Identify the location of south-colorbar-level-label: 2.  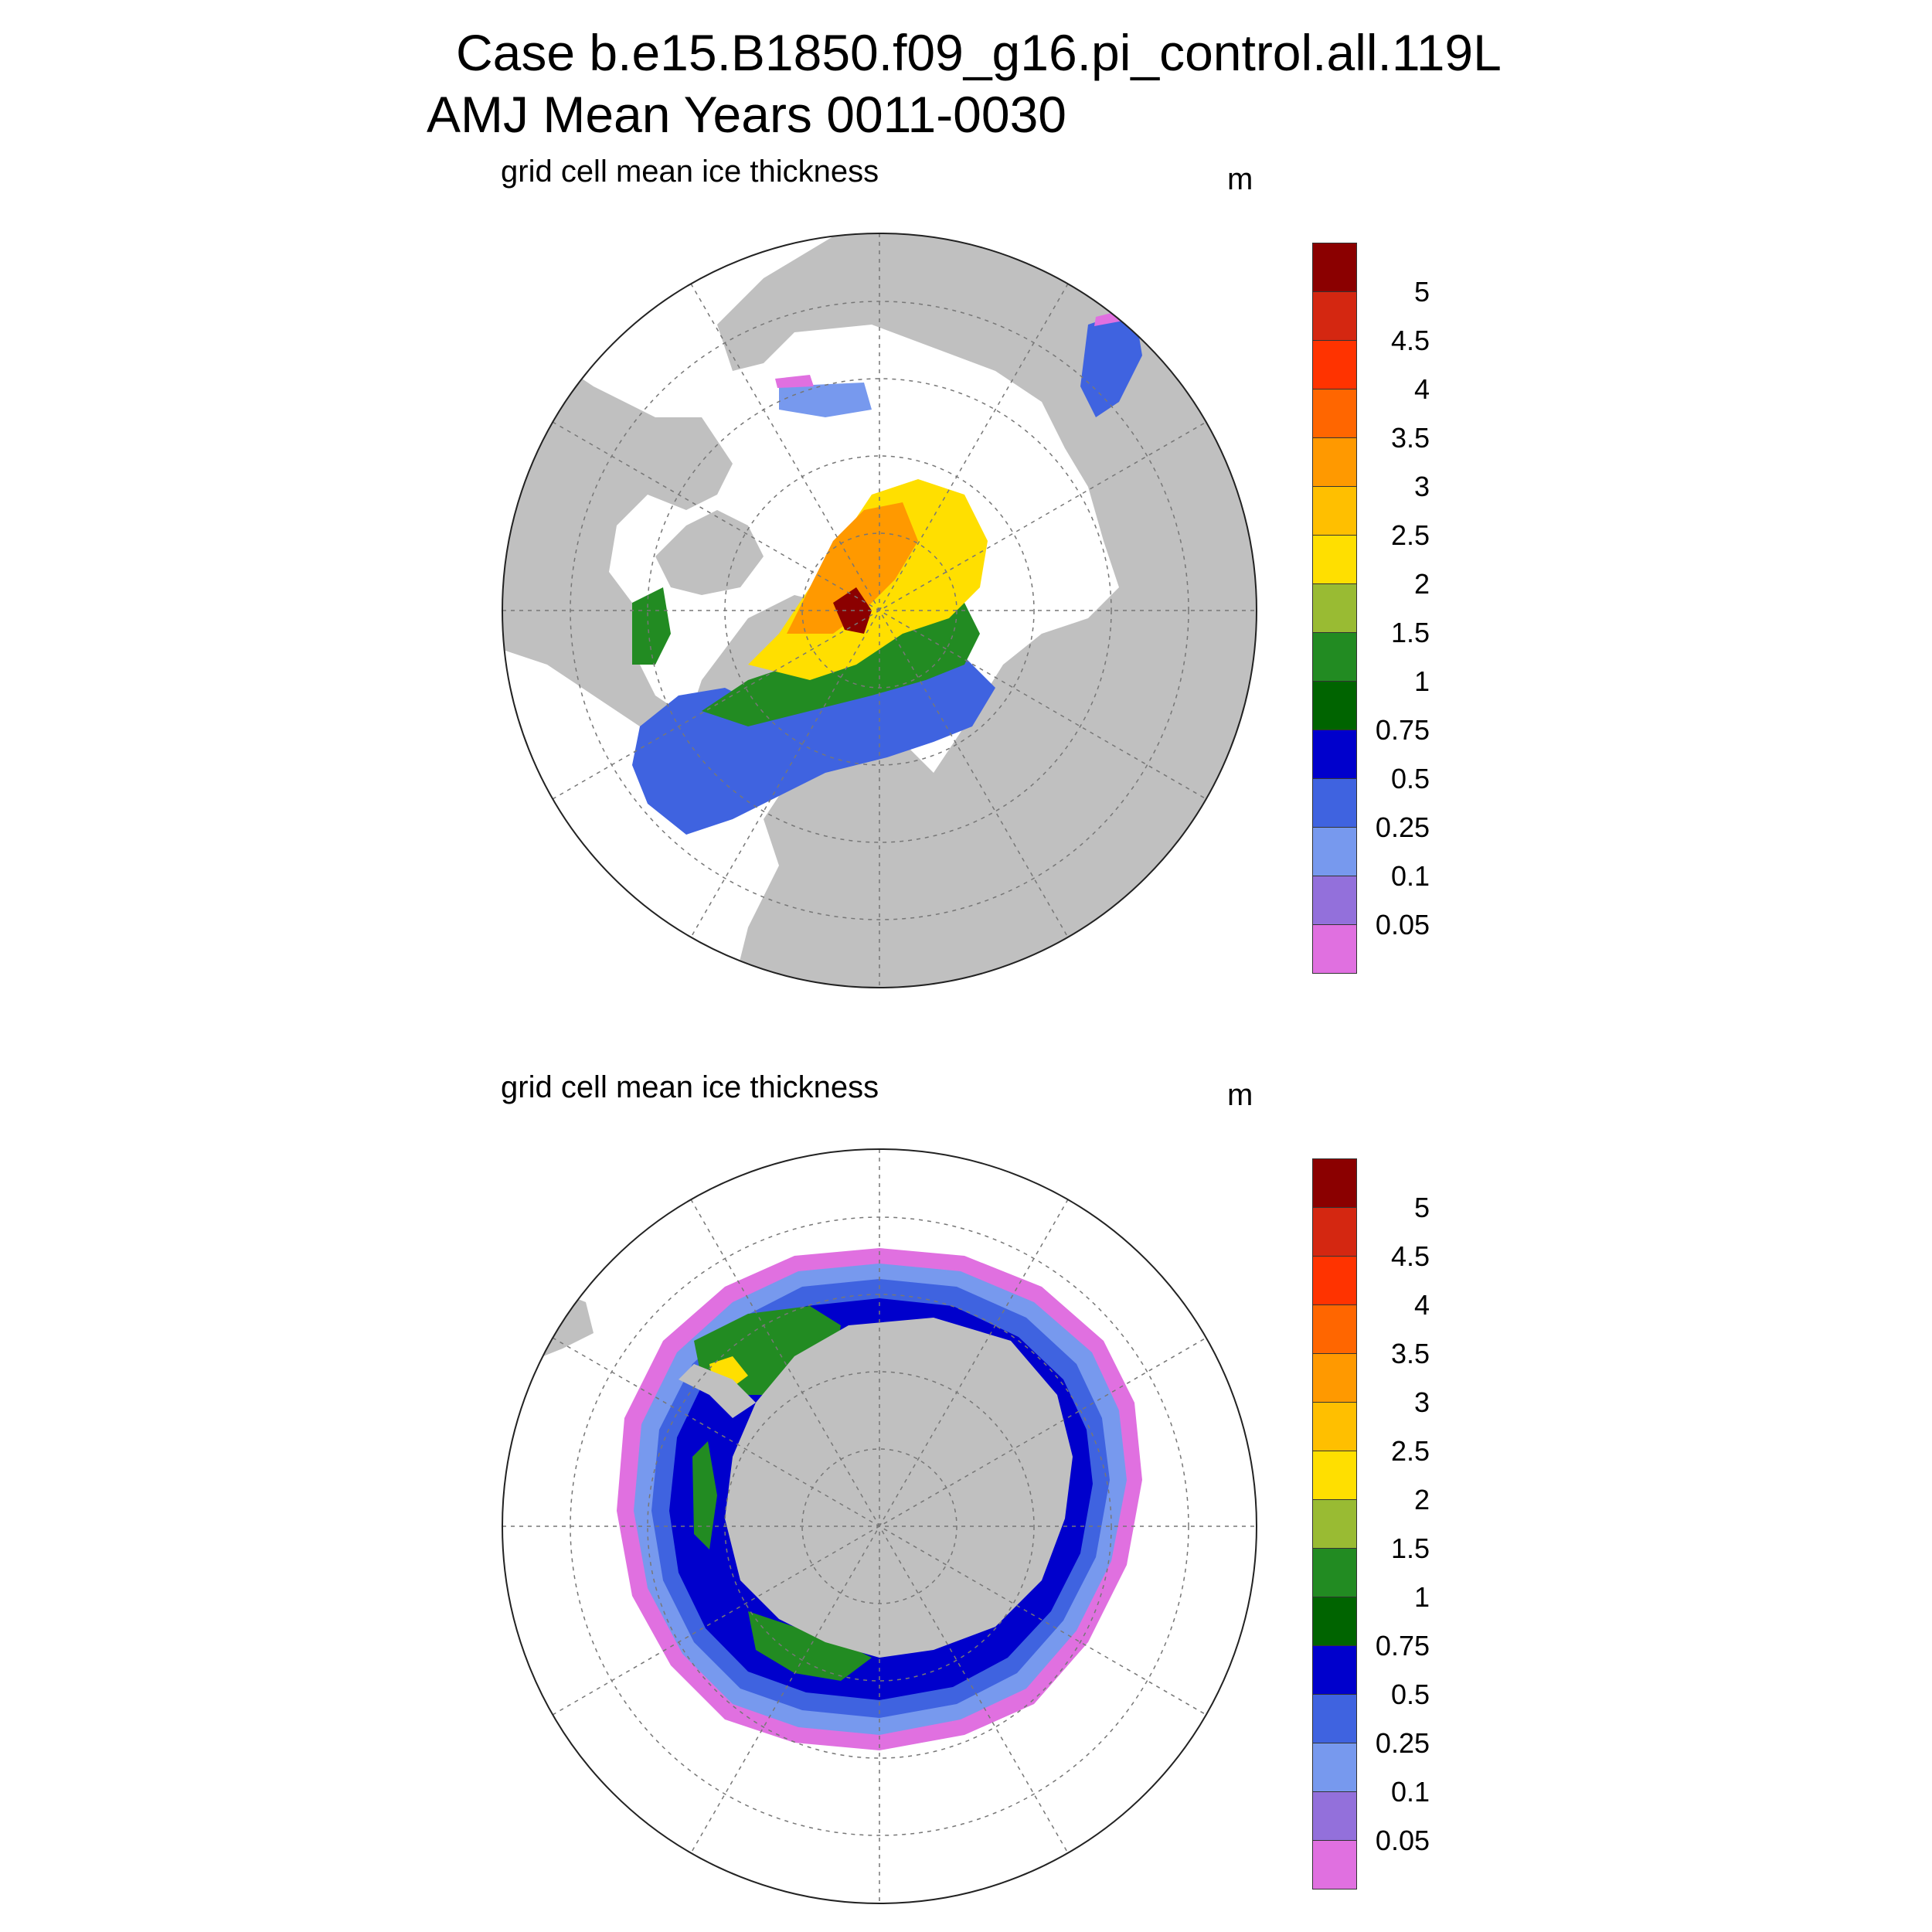
(1421, 1499).